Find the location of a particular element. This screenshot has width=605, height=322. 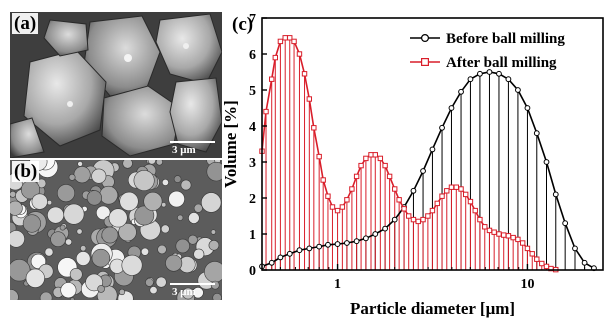

panel-label-b: (b) is located at coordinates (26, 171).